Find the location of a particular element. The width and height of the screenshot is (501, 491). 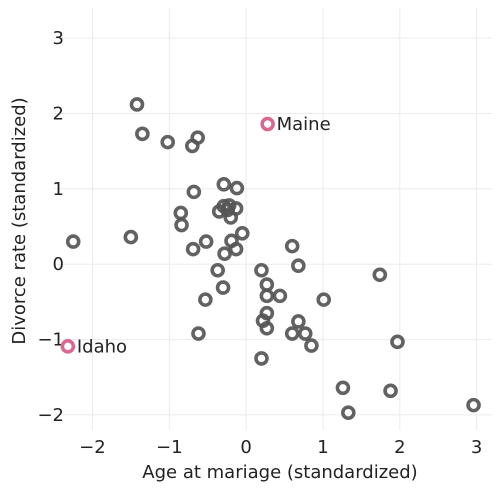

y-tick-labels: −2 −1 0 1 2 3 is located at coordinates (50, 227).